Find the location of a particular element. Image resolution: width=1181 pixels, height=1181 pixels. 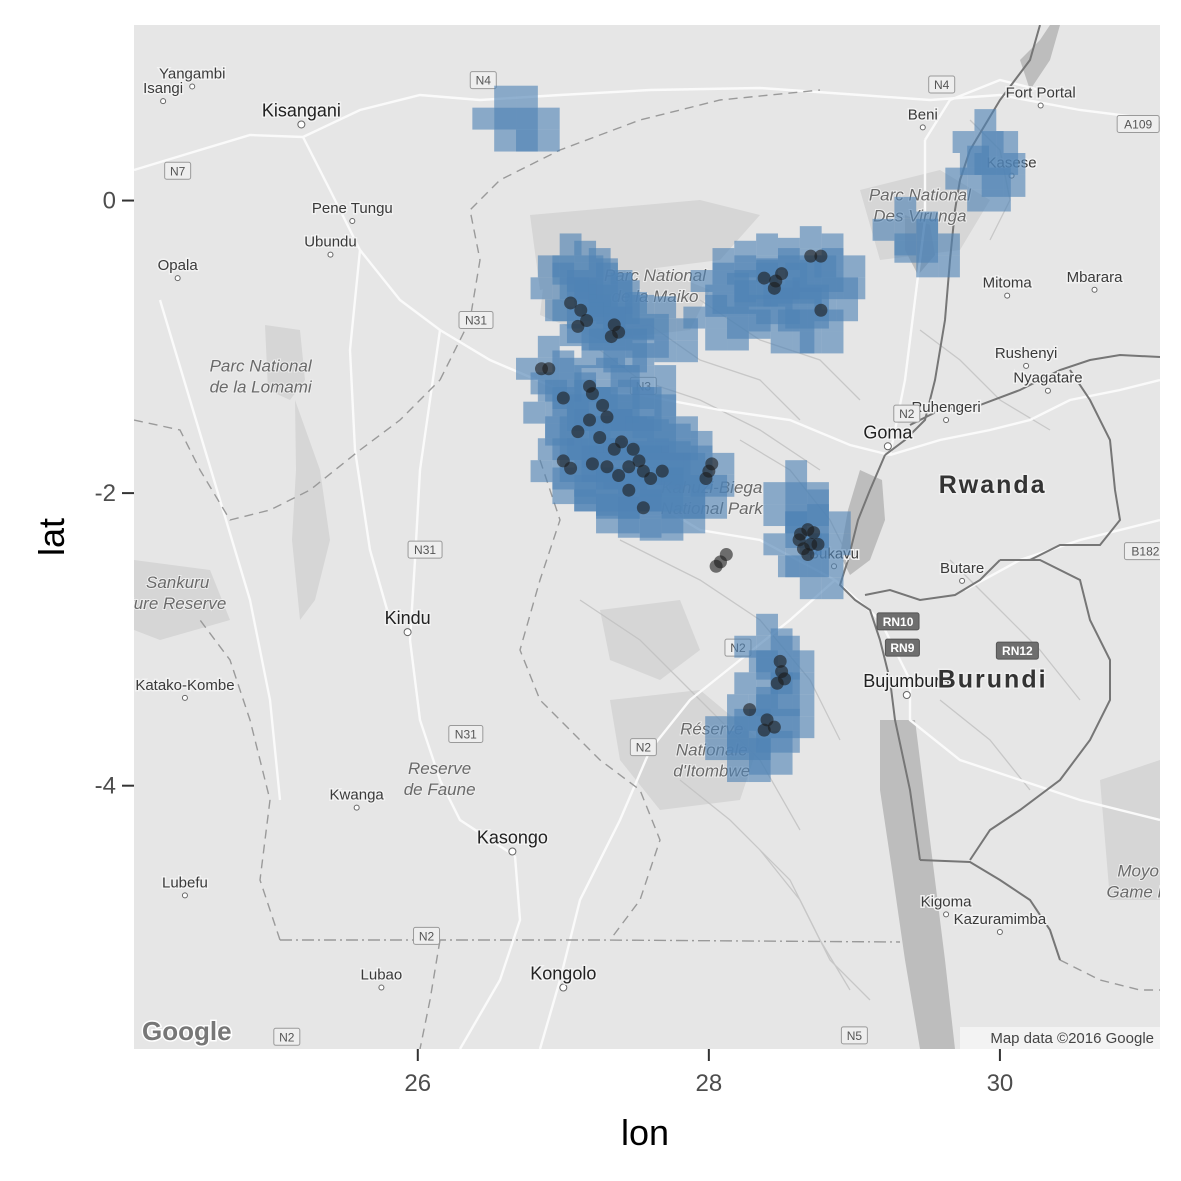

place-label: Pene Tungu is located at coordinates (352, 208).